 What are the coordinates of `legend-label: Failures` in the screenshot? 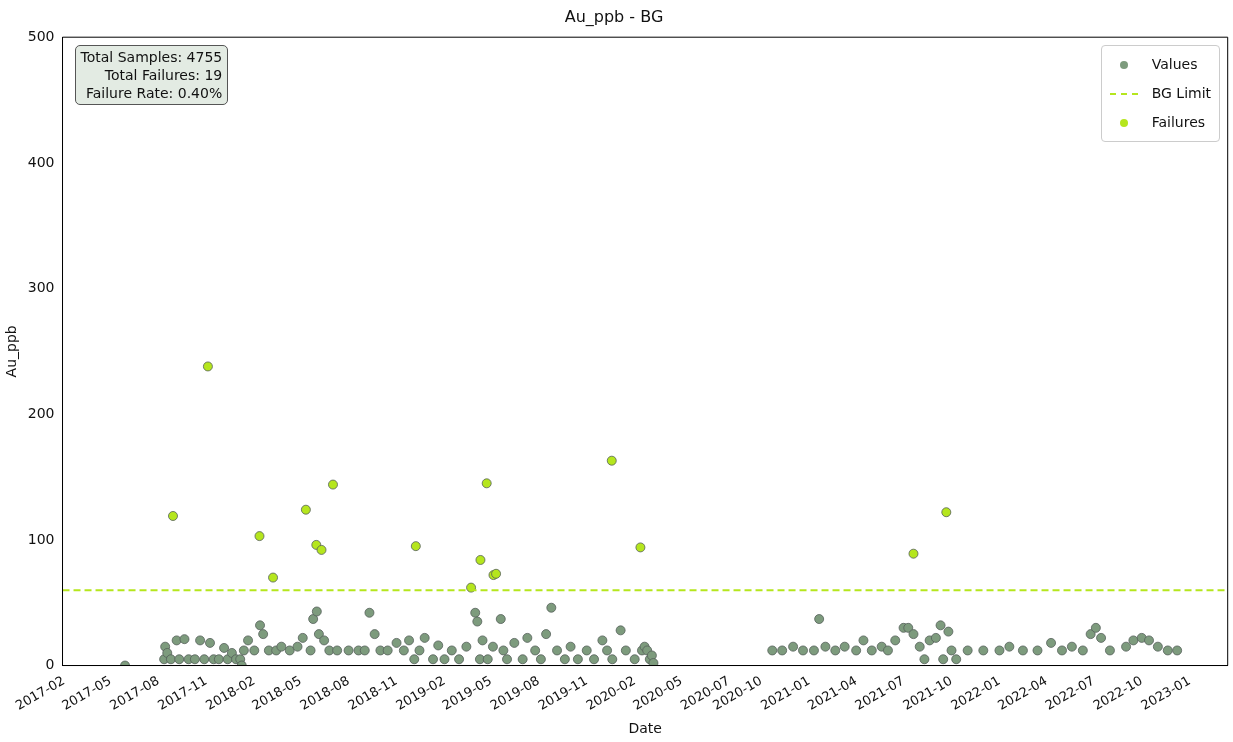 It's located at (1178, 123).